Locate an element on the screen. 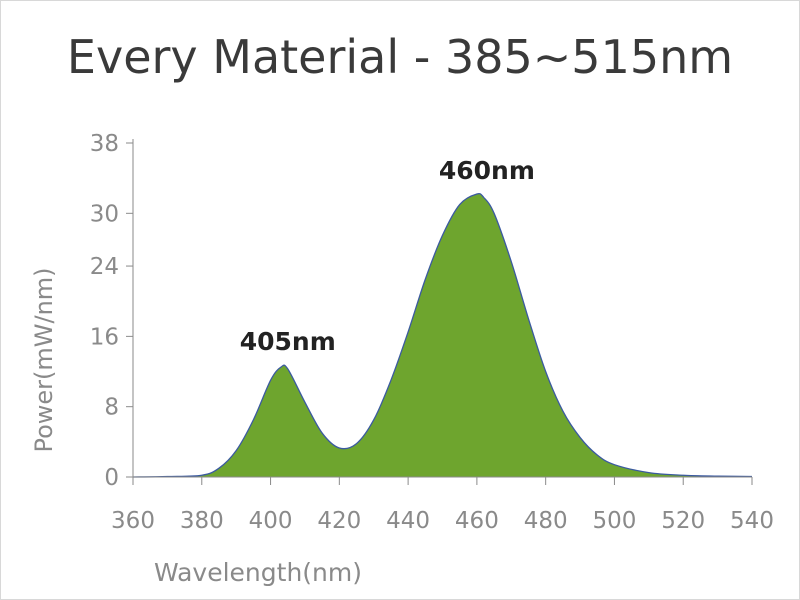  peak-annotation: 405nm is located at coordinates (288, 341).